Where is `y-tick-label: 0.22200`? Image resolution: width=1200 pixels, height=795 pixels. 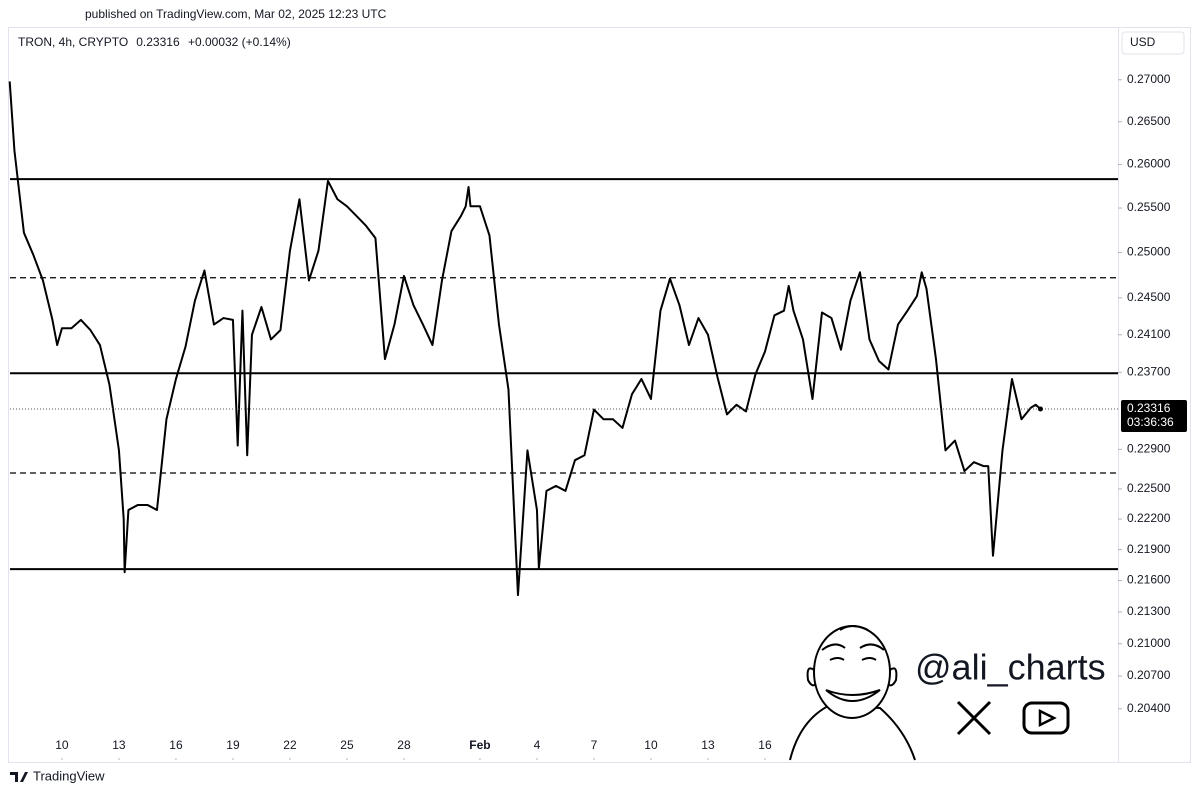
y-tick-label: 0.22200 is located at coordinates (1149, 518).